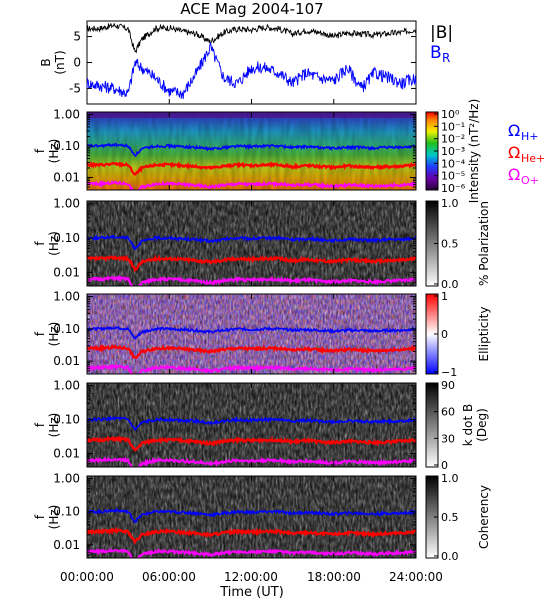  I want to click on colorbar-title: % Polarization, so click(484, 243).